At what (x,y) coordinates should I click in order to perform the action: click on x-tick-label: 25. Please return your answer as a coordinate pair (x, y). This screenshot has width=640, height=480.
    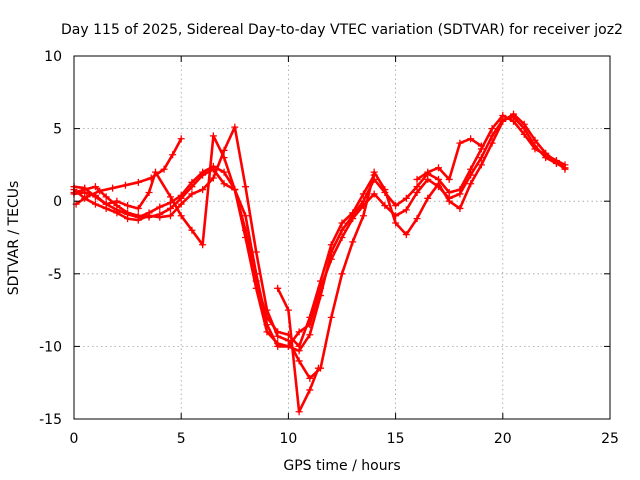
    Looking at the image, I should click on (610, 439).